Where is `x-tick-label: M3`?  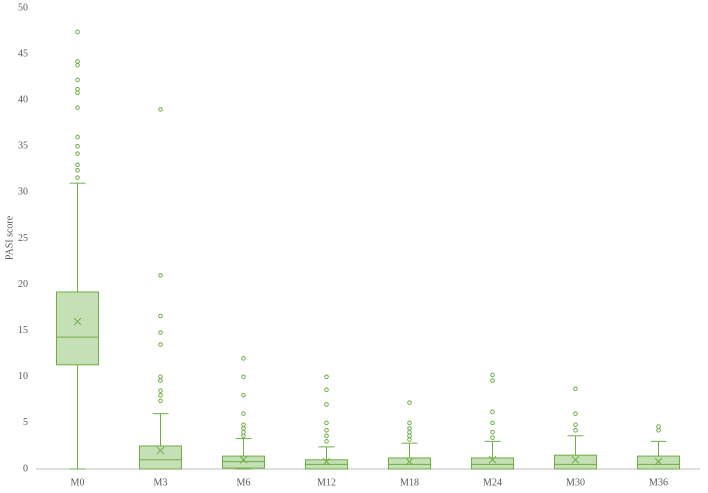
x-tick-label: M3 is located at coordinates (161, 482).